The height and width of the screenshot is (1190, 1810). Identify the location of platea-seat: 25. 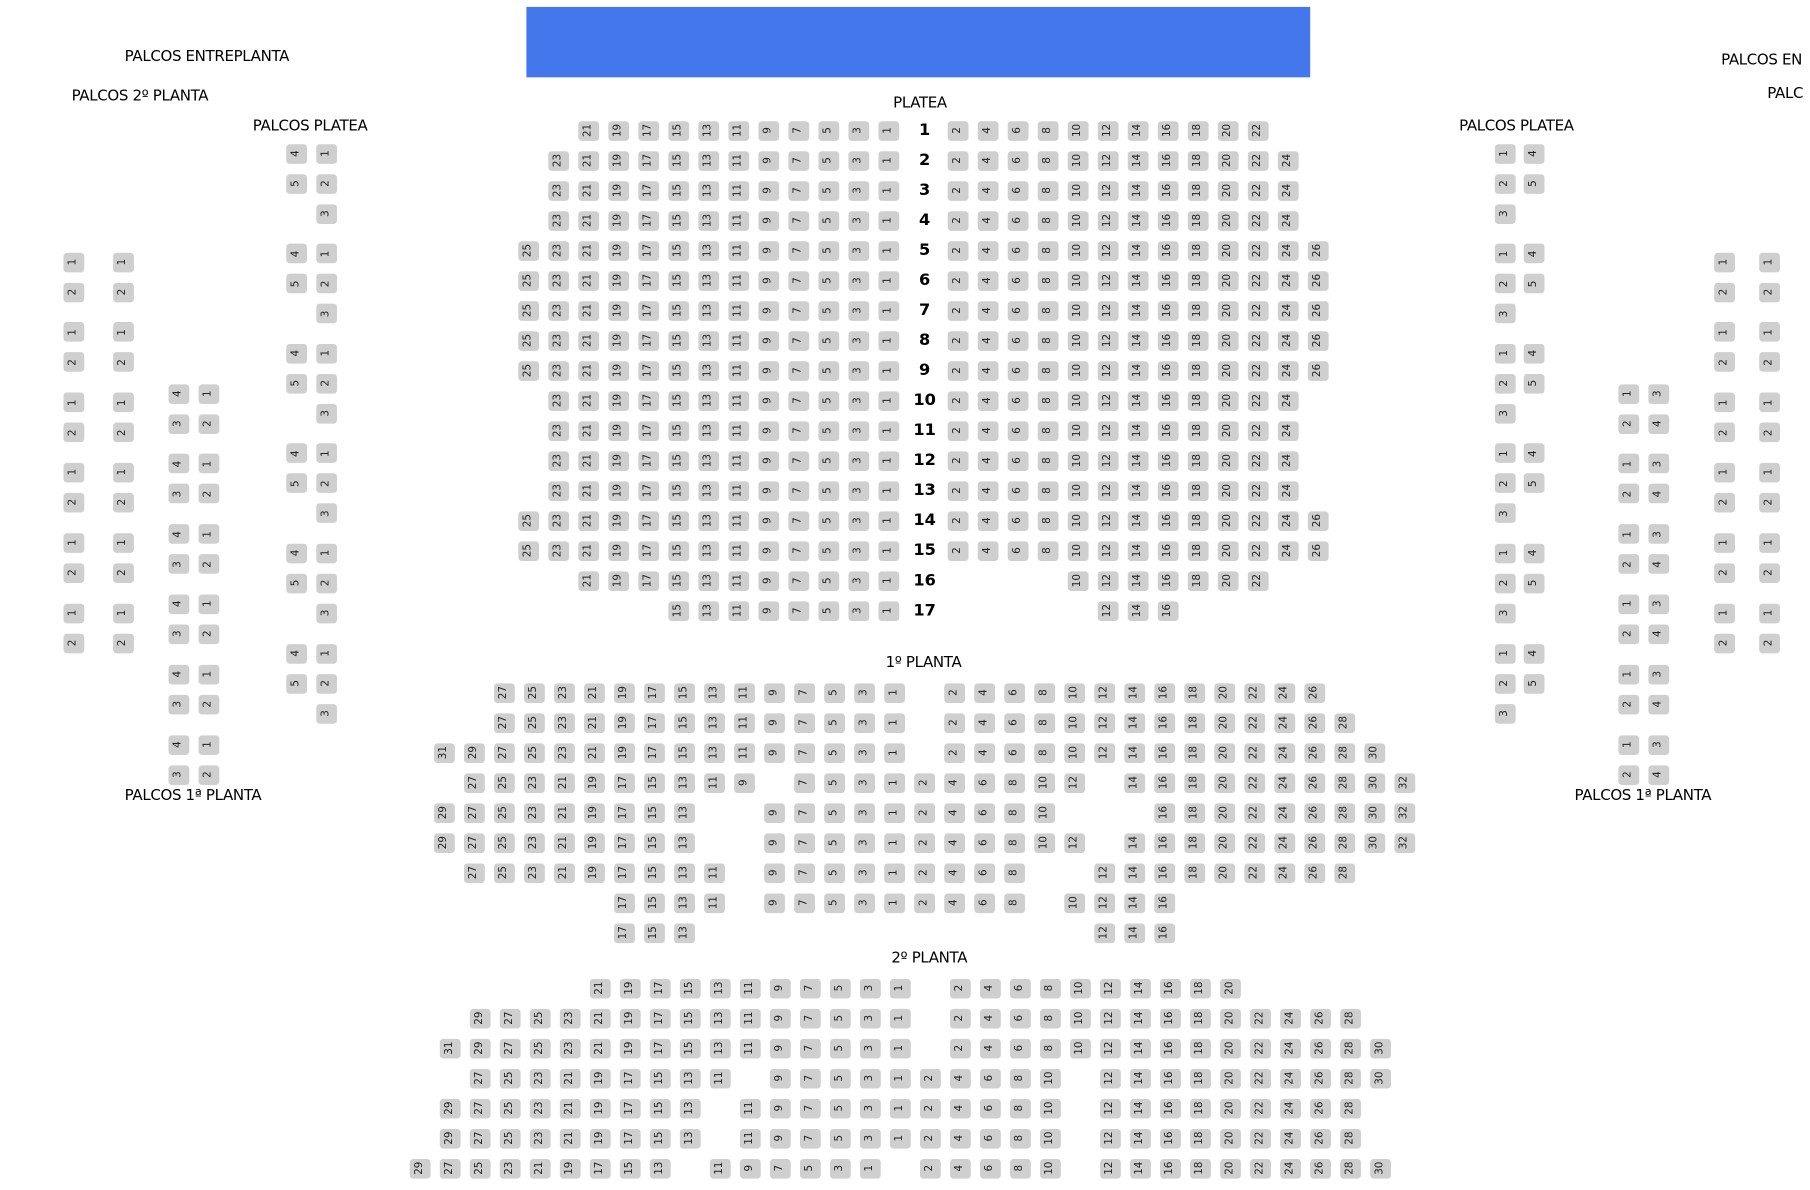
(529, 520).